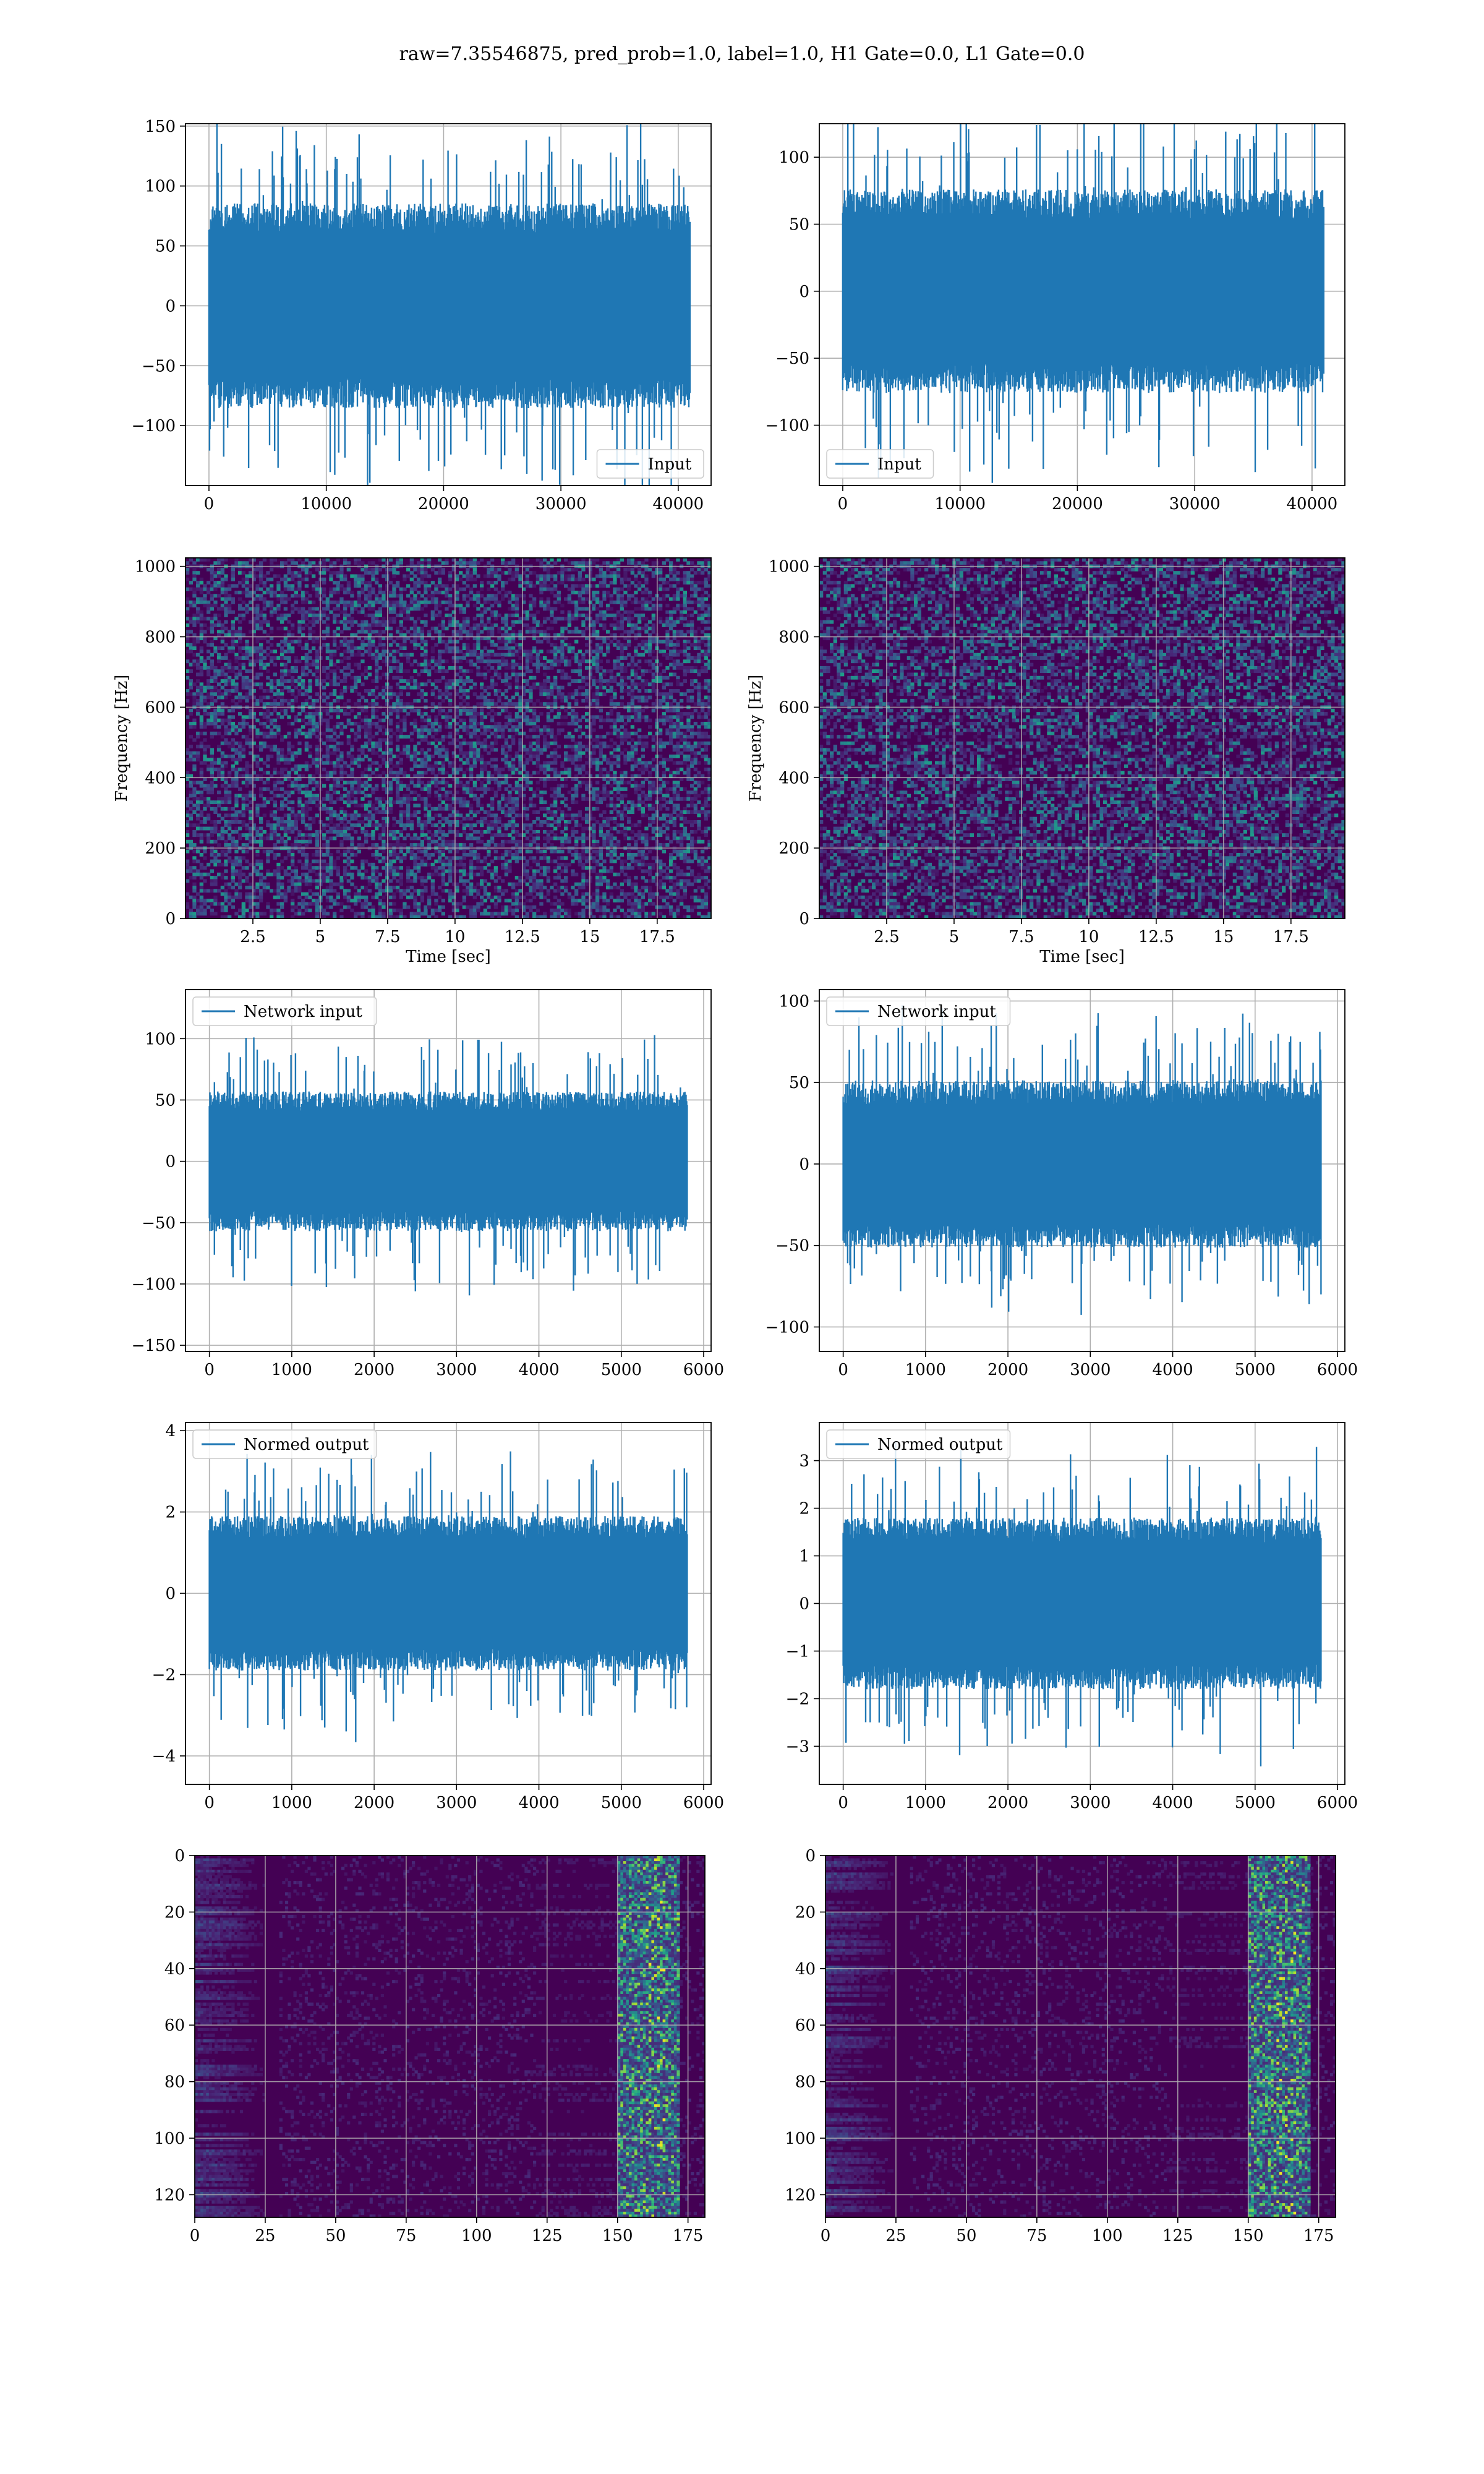  Describe the element at coordinates (797, 1652) in the screenshot. I see `y-tick-label: −1` at that location.